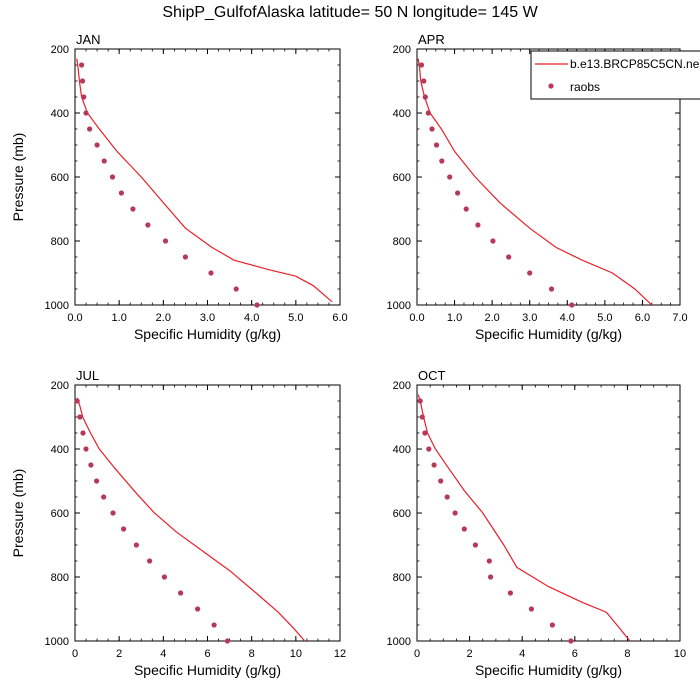 The height and width of the screenshot is (700, 700). Describe the element at coordinates (60, 450) in the screenshot. I see `y-tick-label-jul: 400` at that location.